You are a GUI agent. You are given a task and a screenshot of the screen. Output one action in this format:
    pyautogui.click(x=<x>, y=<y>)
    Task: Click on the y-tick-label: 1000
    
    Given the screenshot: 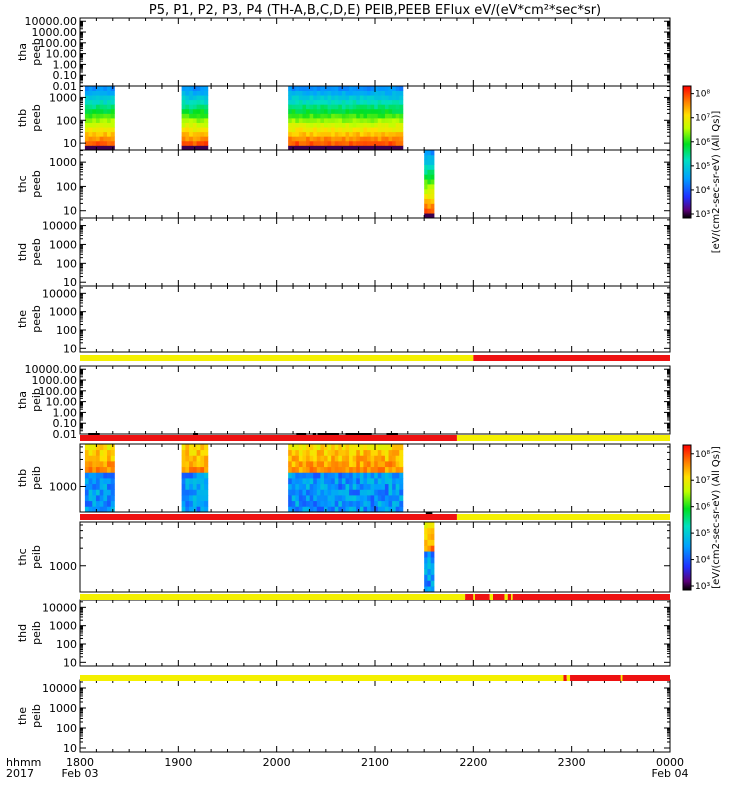 What is the action you would take?
    pyautogui.click(x=63, y=487)
    